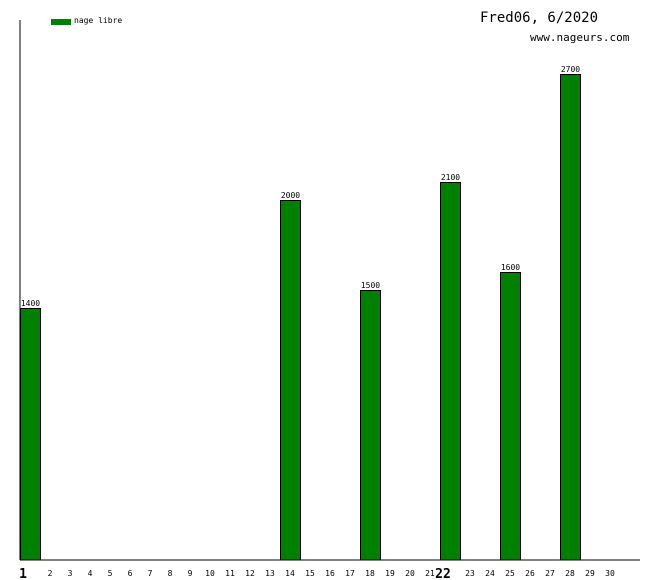 Image resolution: width=660 pixels, height=580 pixels. Describe the element at coordinates (330, 573) in the screenshot. I see `x-tick-label-16: 16` at that location.